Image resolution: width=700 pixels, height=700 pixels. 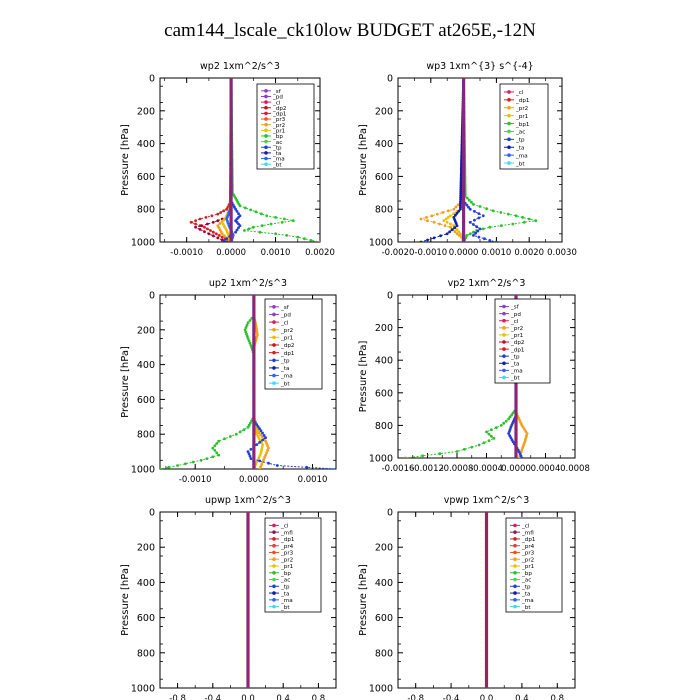 I want to click on panel-title: up2 1xm^2/s^3, so click(x=248, y=283).